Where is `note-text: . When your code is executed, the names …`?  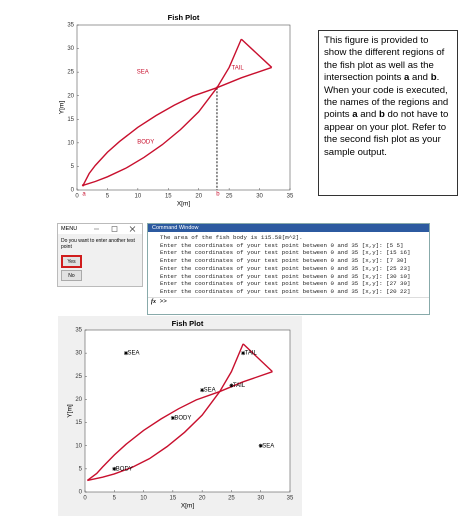 note-text: . When your code is executed, the names … is located at coordinates (386, 96).